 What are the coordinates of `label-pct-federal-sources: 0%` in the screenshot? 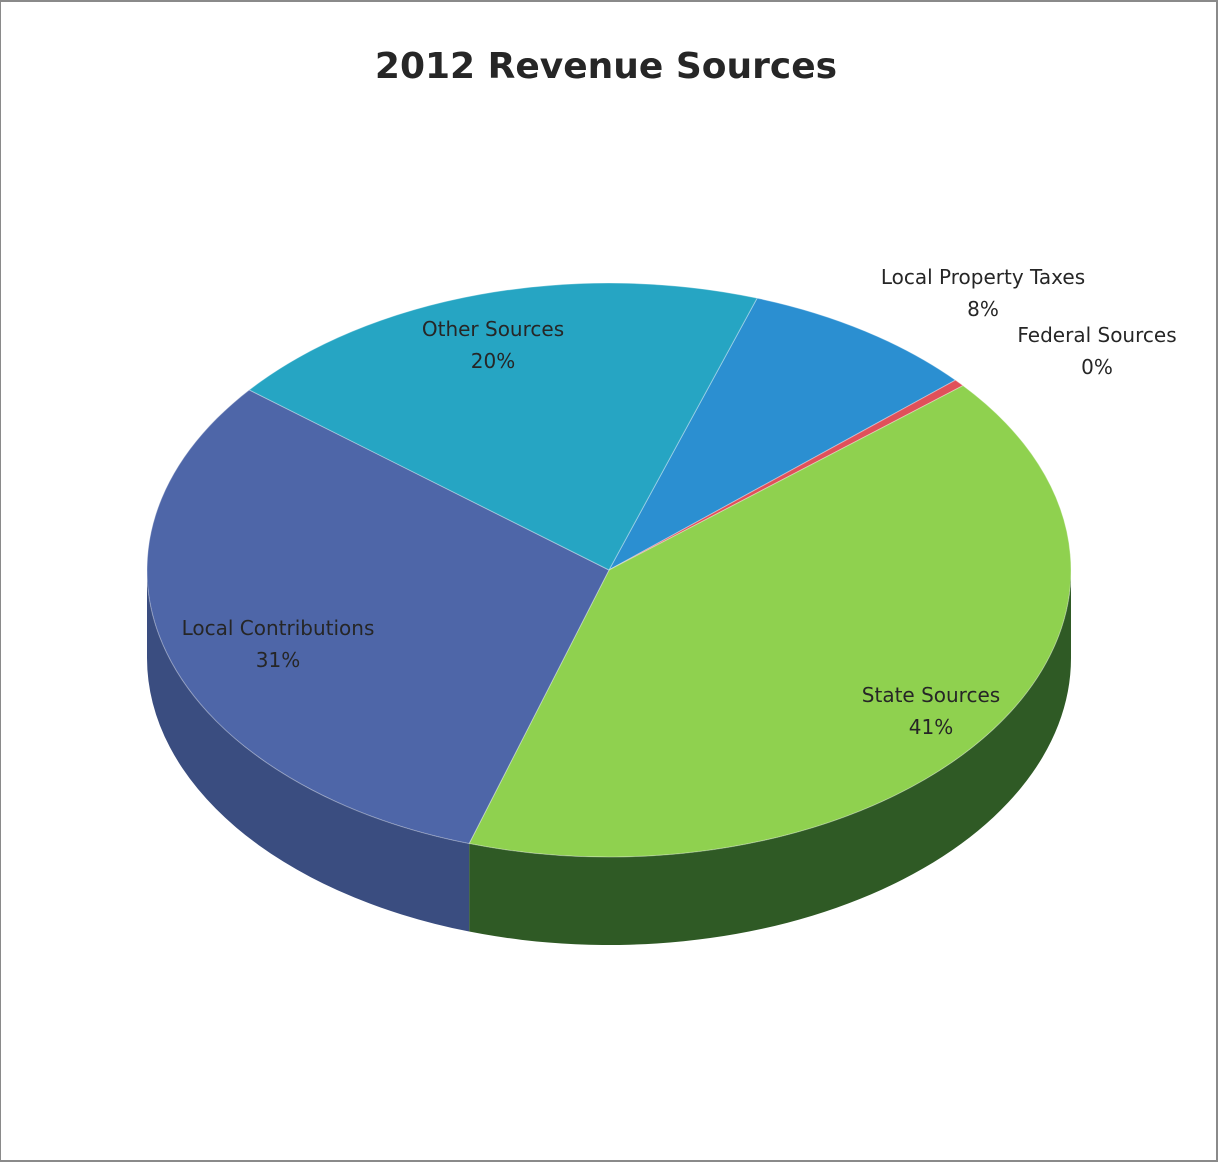 It's located at (1097, 367).